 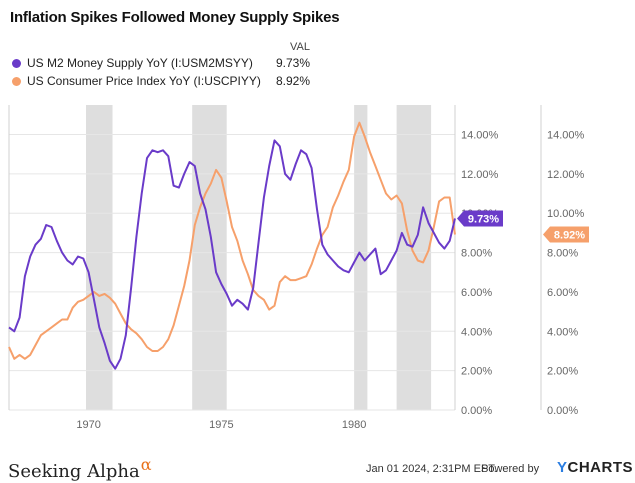 What do you see at coordinates (476, 411) in the screenshot?
I see `ytick-label-left-0: 0.00%` at bounding box center [476, 411].